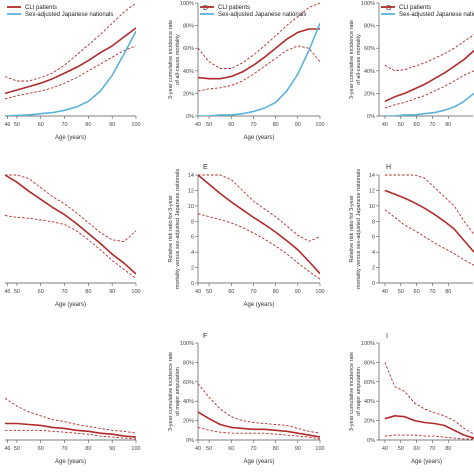 Image resolution: width=474 pixels, height=474 pixels. Describe the element at coordinates (191, 207) in the screenshot. I see `y-tick-label: 10` at that location.